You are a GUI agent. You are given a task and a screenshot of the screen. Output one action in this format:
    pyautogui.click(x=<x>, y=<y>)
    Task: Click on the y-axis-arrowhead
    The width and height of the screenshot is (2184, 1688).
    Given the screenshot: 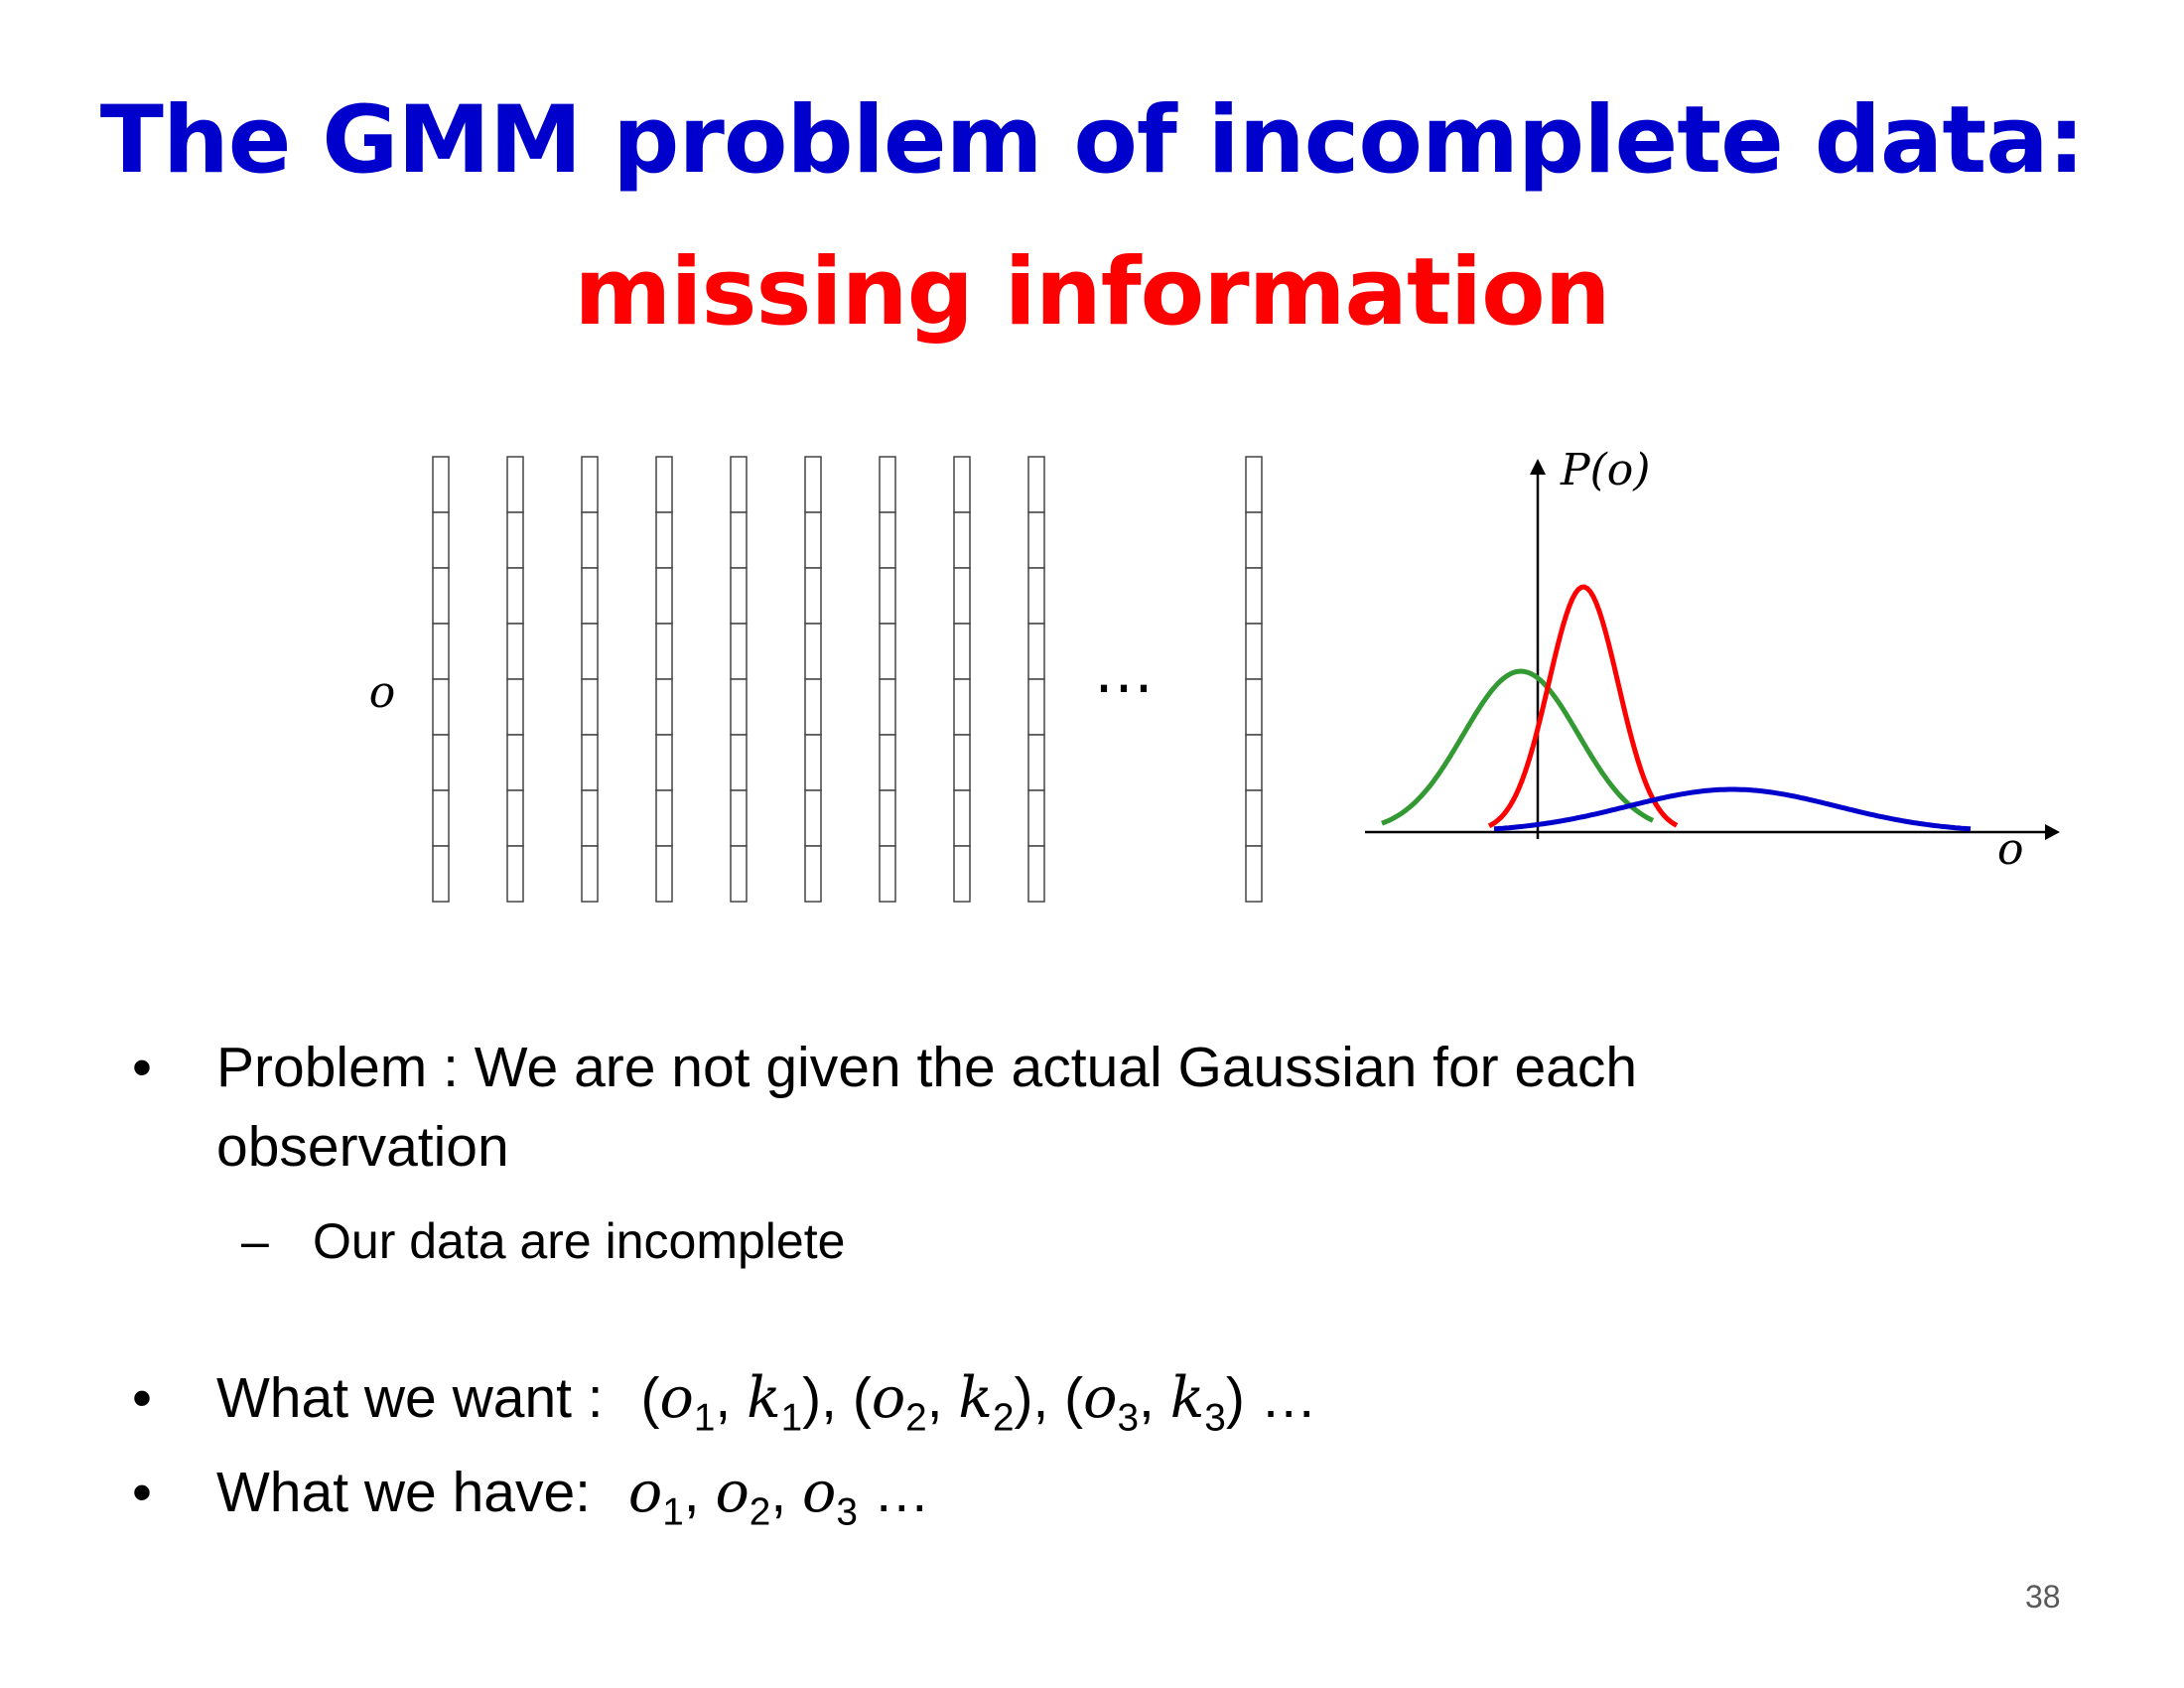 What is the action you would take?
    pyautogui.click(x=1538, y=467)
    